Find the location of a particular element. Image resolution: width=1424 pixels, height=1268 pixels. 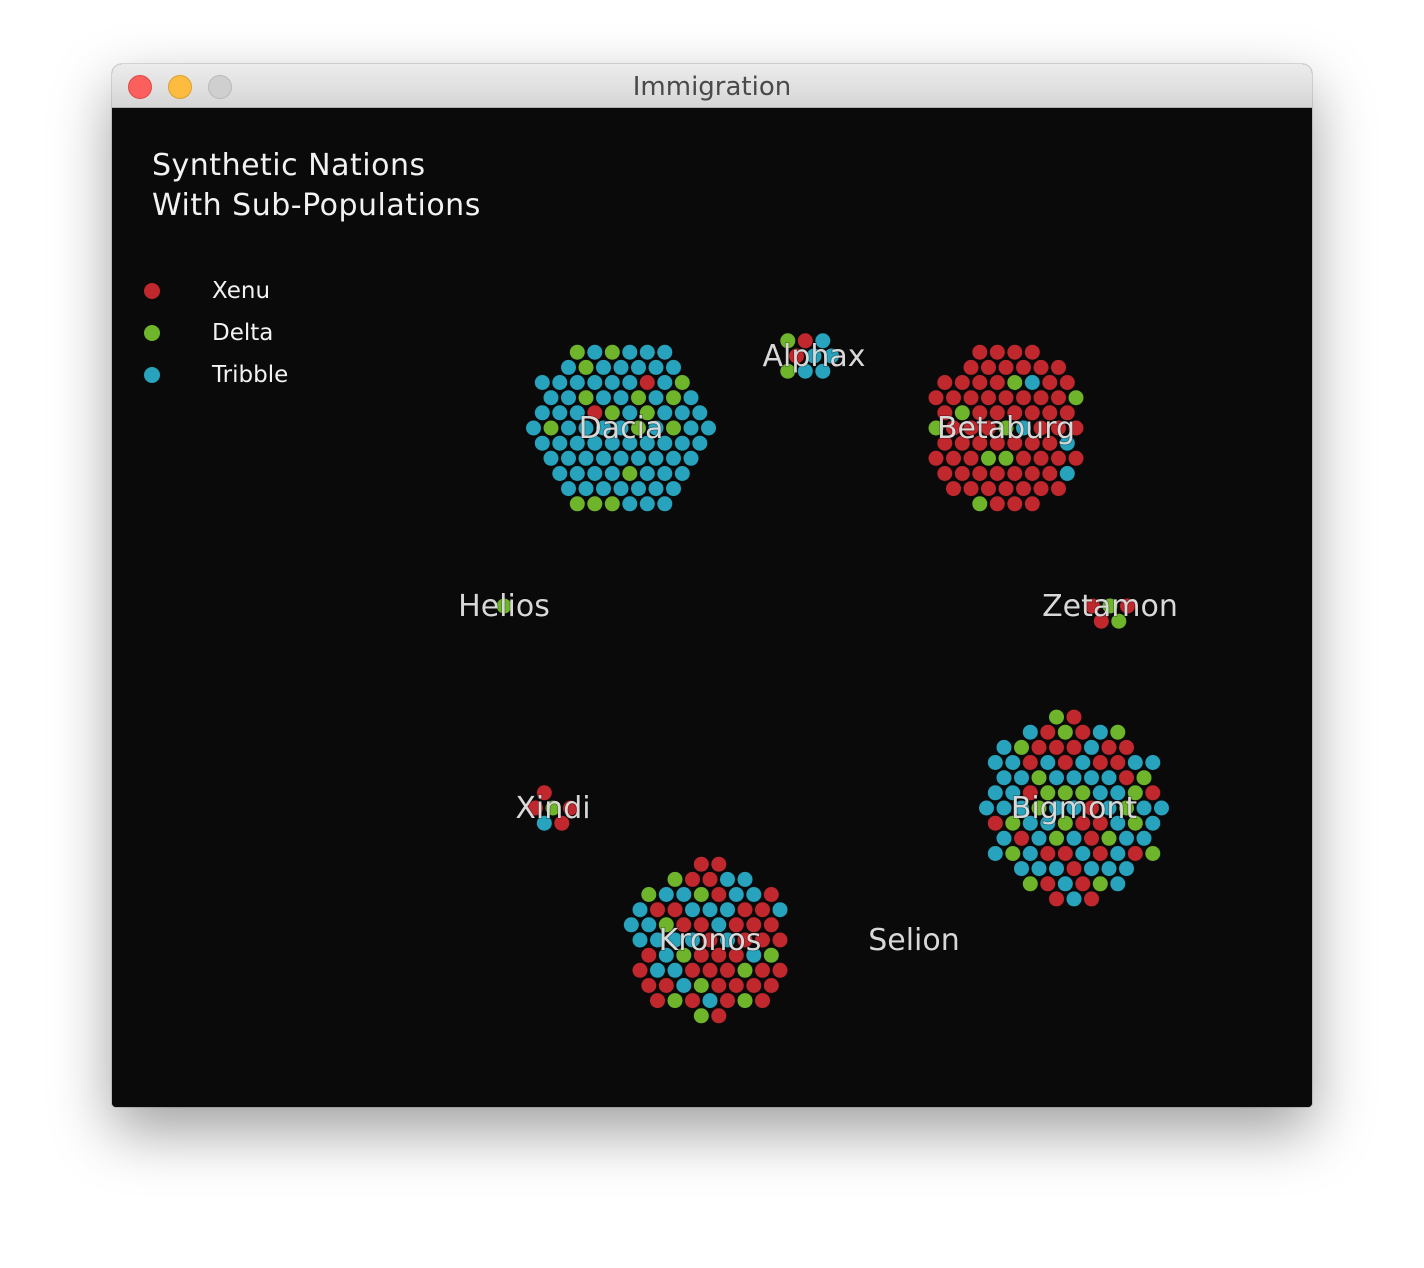

title-bar: Immigration is located at coordinates (712, 86).